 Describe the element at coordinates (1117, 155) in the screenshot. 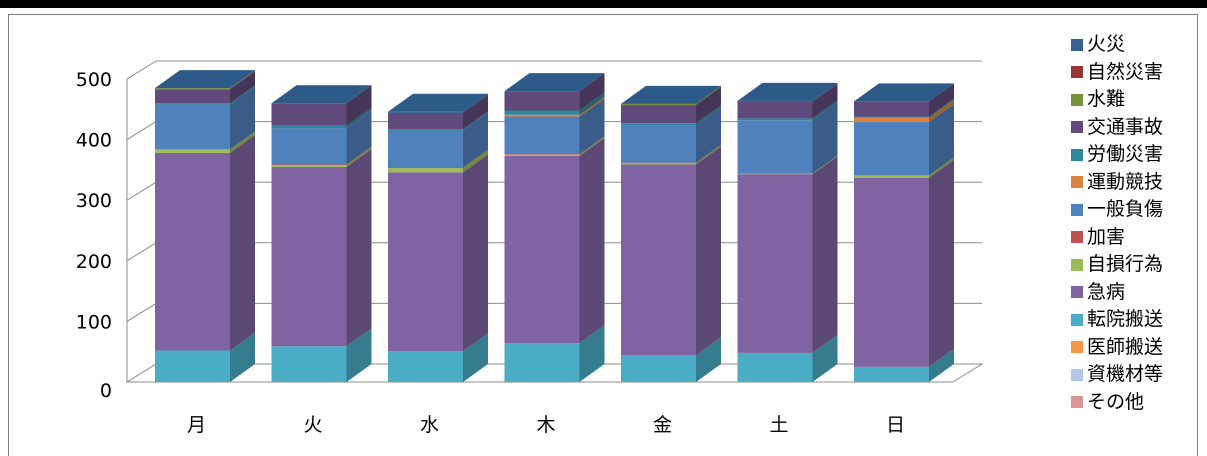

I see `legend-item: 労働災害` at that location.